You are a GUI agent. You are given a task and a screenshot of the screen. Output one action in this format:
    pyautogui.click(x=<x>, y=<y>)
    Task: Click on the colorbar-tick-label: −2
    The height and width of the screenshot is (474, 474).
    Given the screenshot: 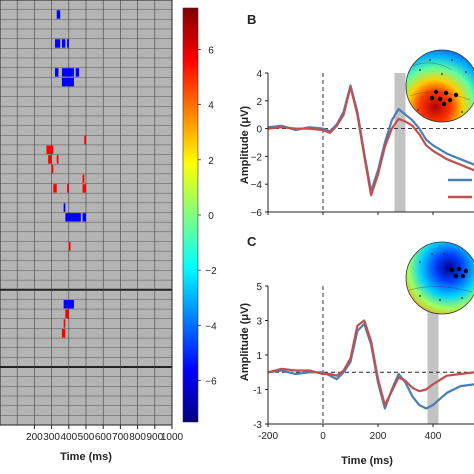 What is the action you would take?
    pyautogui.click(x=211, y=271)
    